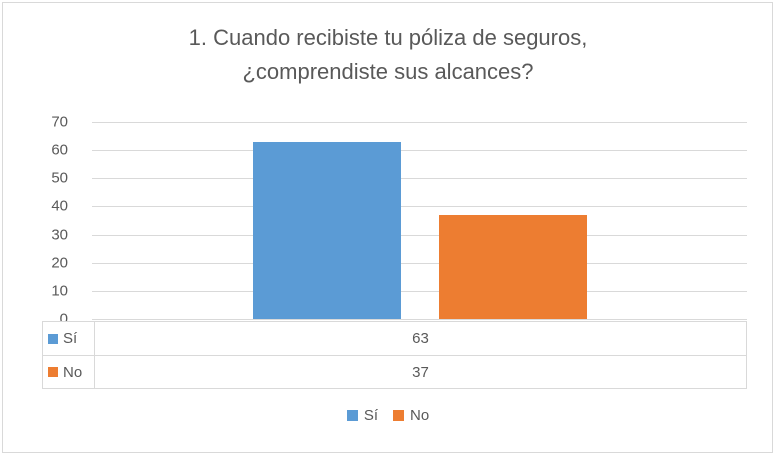  What do you see at coordinates (59, 178) in the screenshot?
I see `y-axis-tick-label: 50` at bounding box center [59, 178].